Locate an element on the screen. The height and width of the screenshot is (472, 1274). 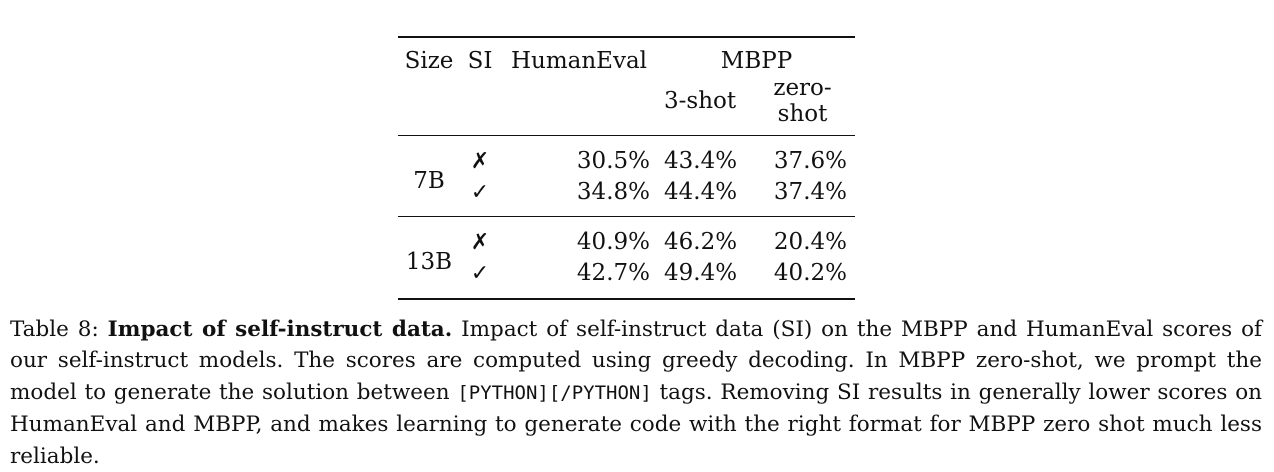
humaneval-cell: 34.8% is located at coordinates (579, 197).